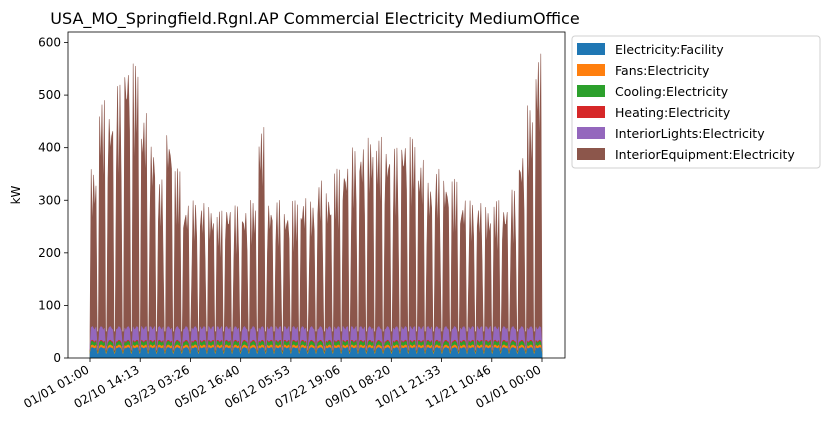  Describe the element at coordinates (49, 95) in the screenshot. I see `y-tick-label: 500` at that location.